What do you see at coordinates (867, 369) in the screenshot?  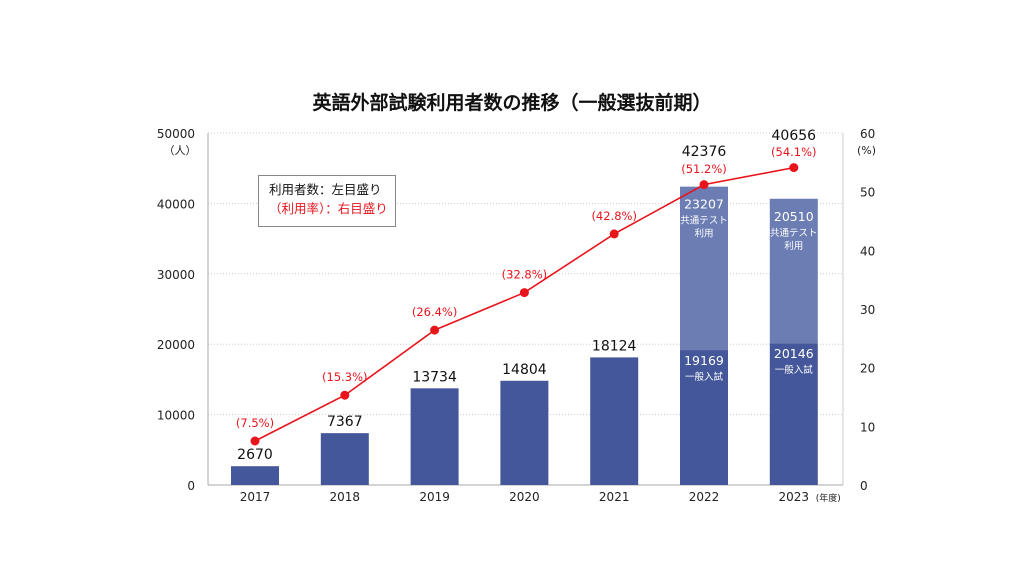 I see `right-tick-label: 20` at bounding box center [867, 369].